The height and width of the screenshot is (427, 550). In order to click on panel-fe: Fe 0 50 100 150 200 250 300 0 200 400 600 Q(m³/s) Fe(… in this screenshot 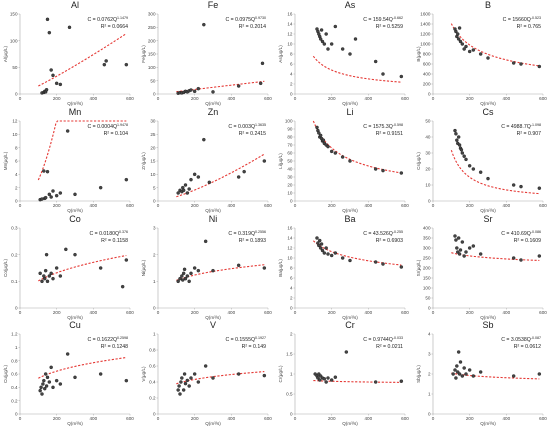, I will do `click(206, 53)`.